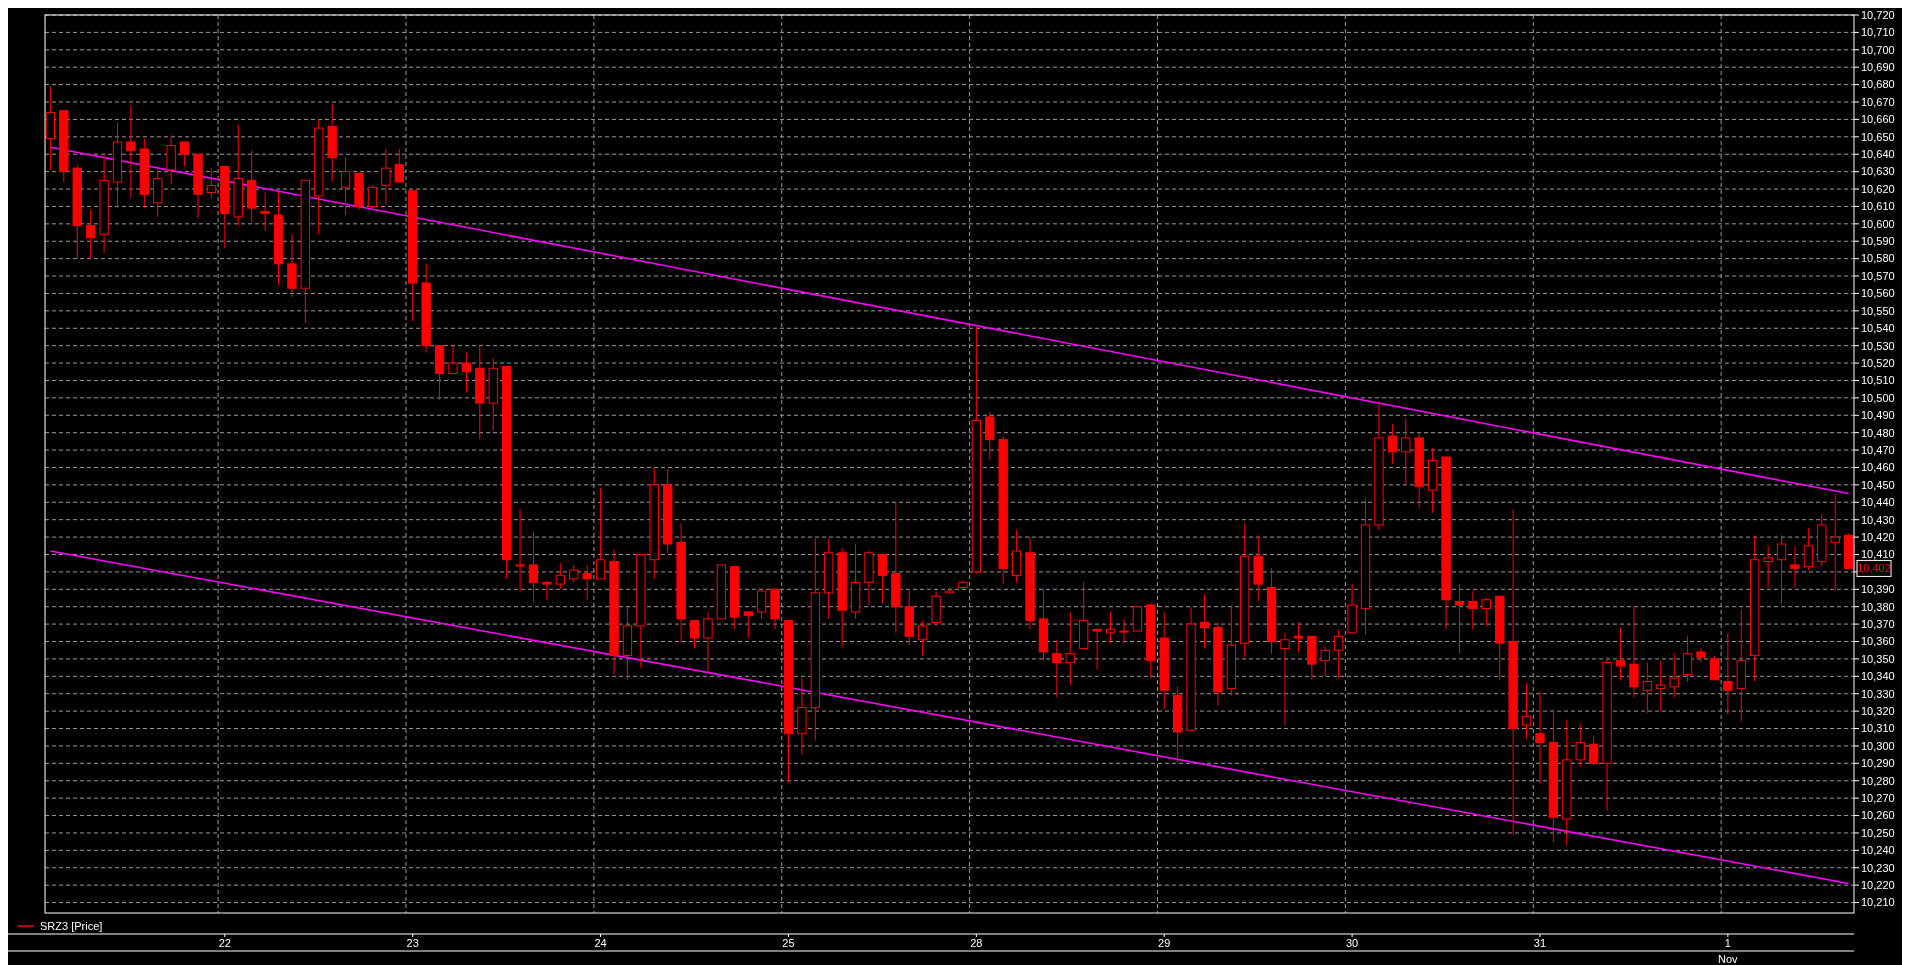  I want to click on y-tick-label: 10,470, so click(1878, 449).